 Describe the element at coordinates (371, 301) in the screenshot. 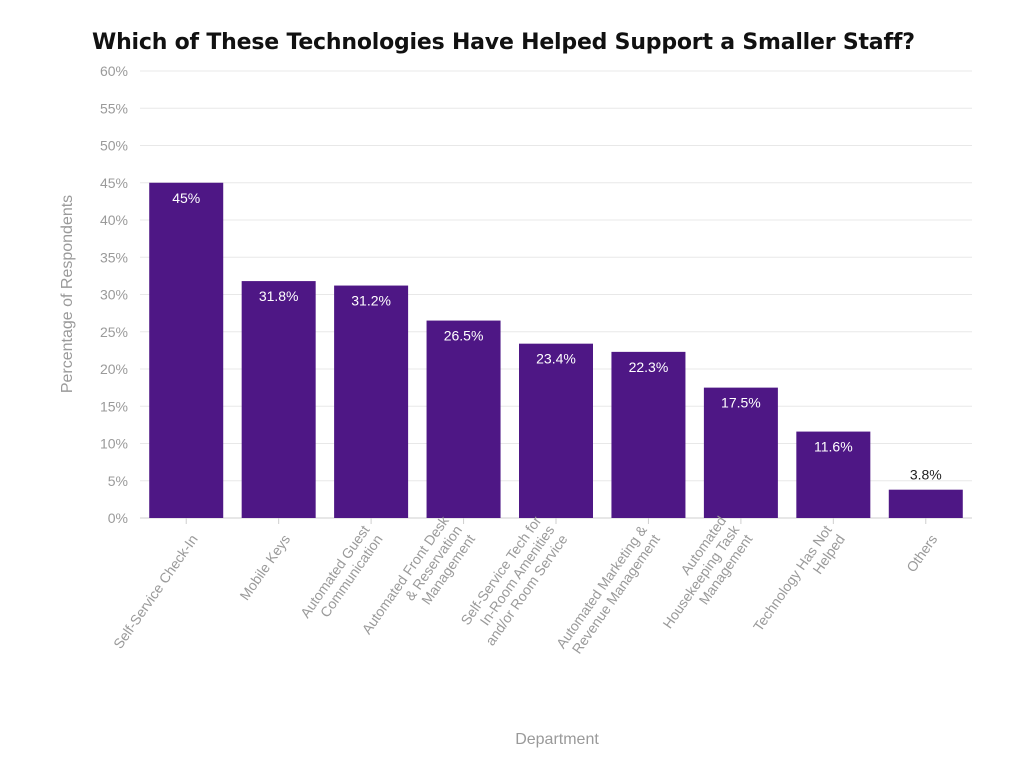

I see `bar-value-label: 31.2%` at that location.